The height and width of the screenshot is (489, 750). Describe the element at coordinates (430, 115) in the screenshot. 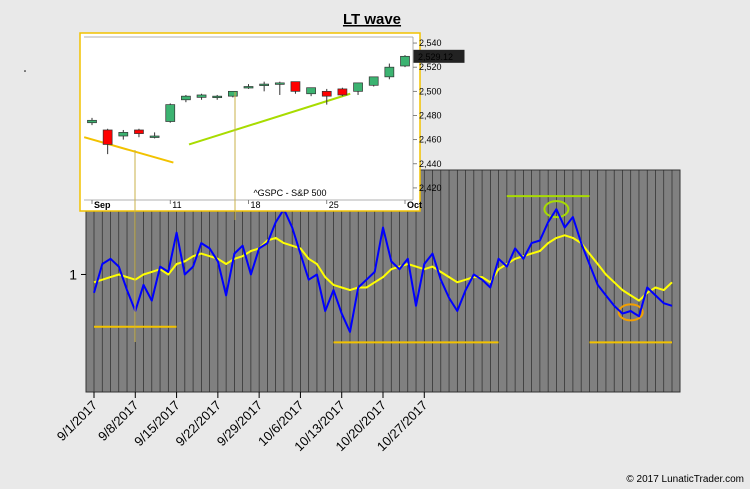

I see `inset-y-tick-label: 2,480` at that location.